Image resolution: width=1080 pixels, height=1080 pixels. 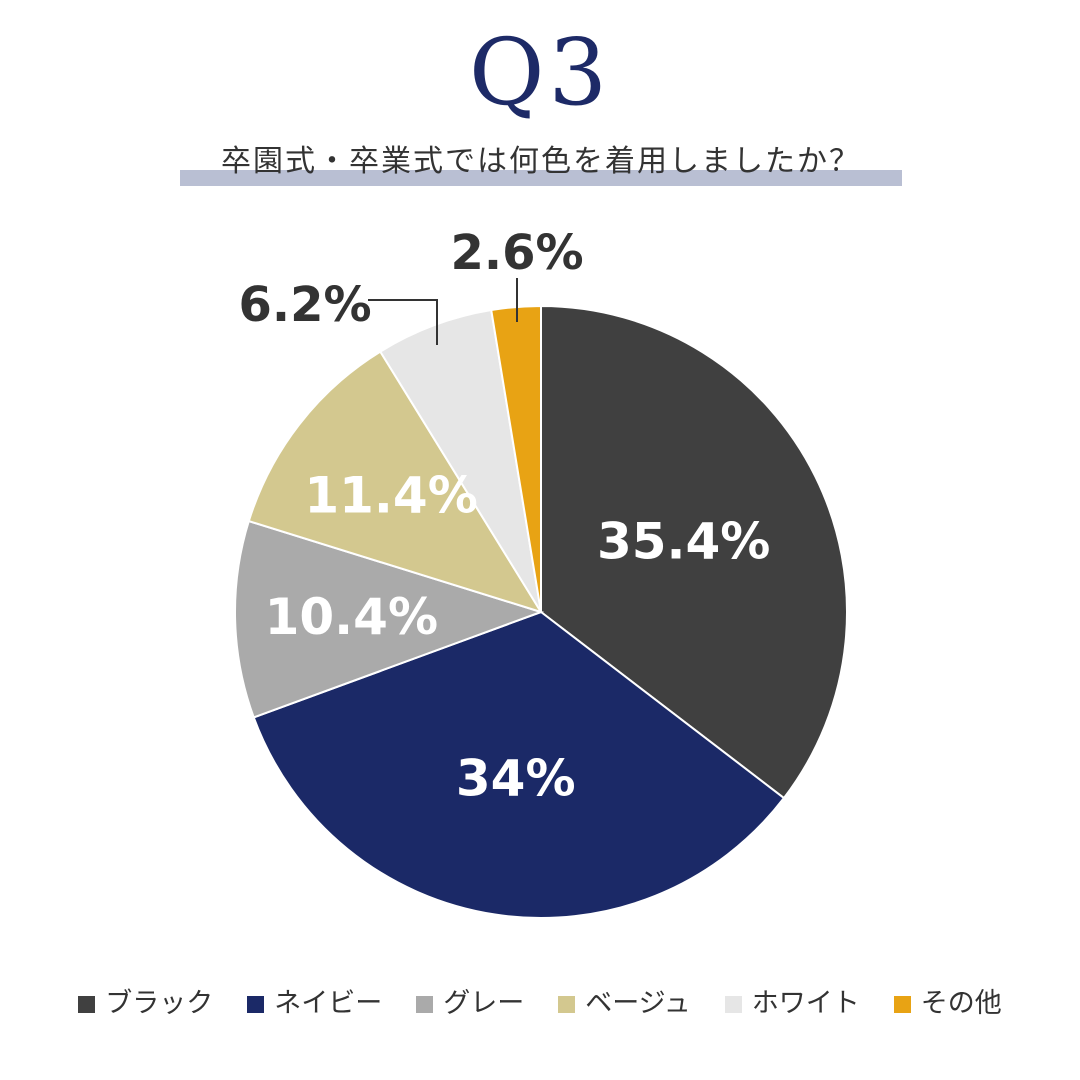 I want to click on slice-label-5: 6.2%, so click(x=304, y=305).